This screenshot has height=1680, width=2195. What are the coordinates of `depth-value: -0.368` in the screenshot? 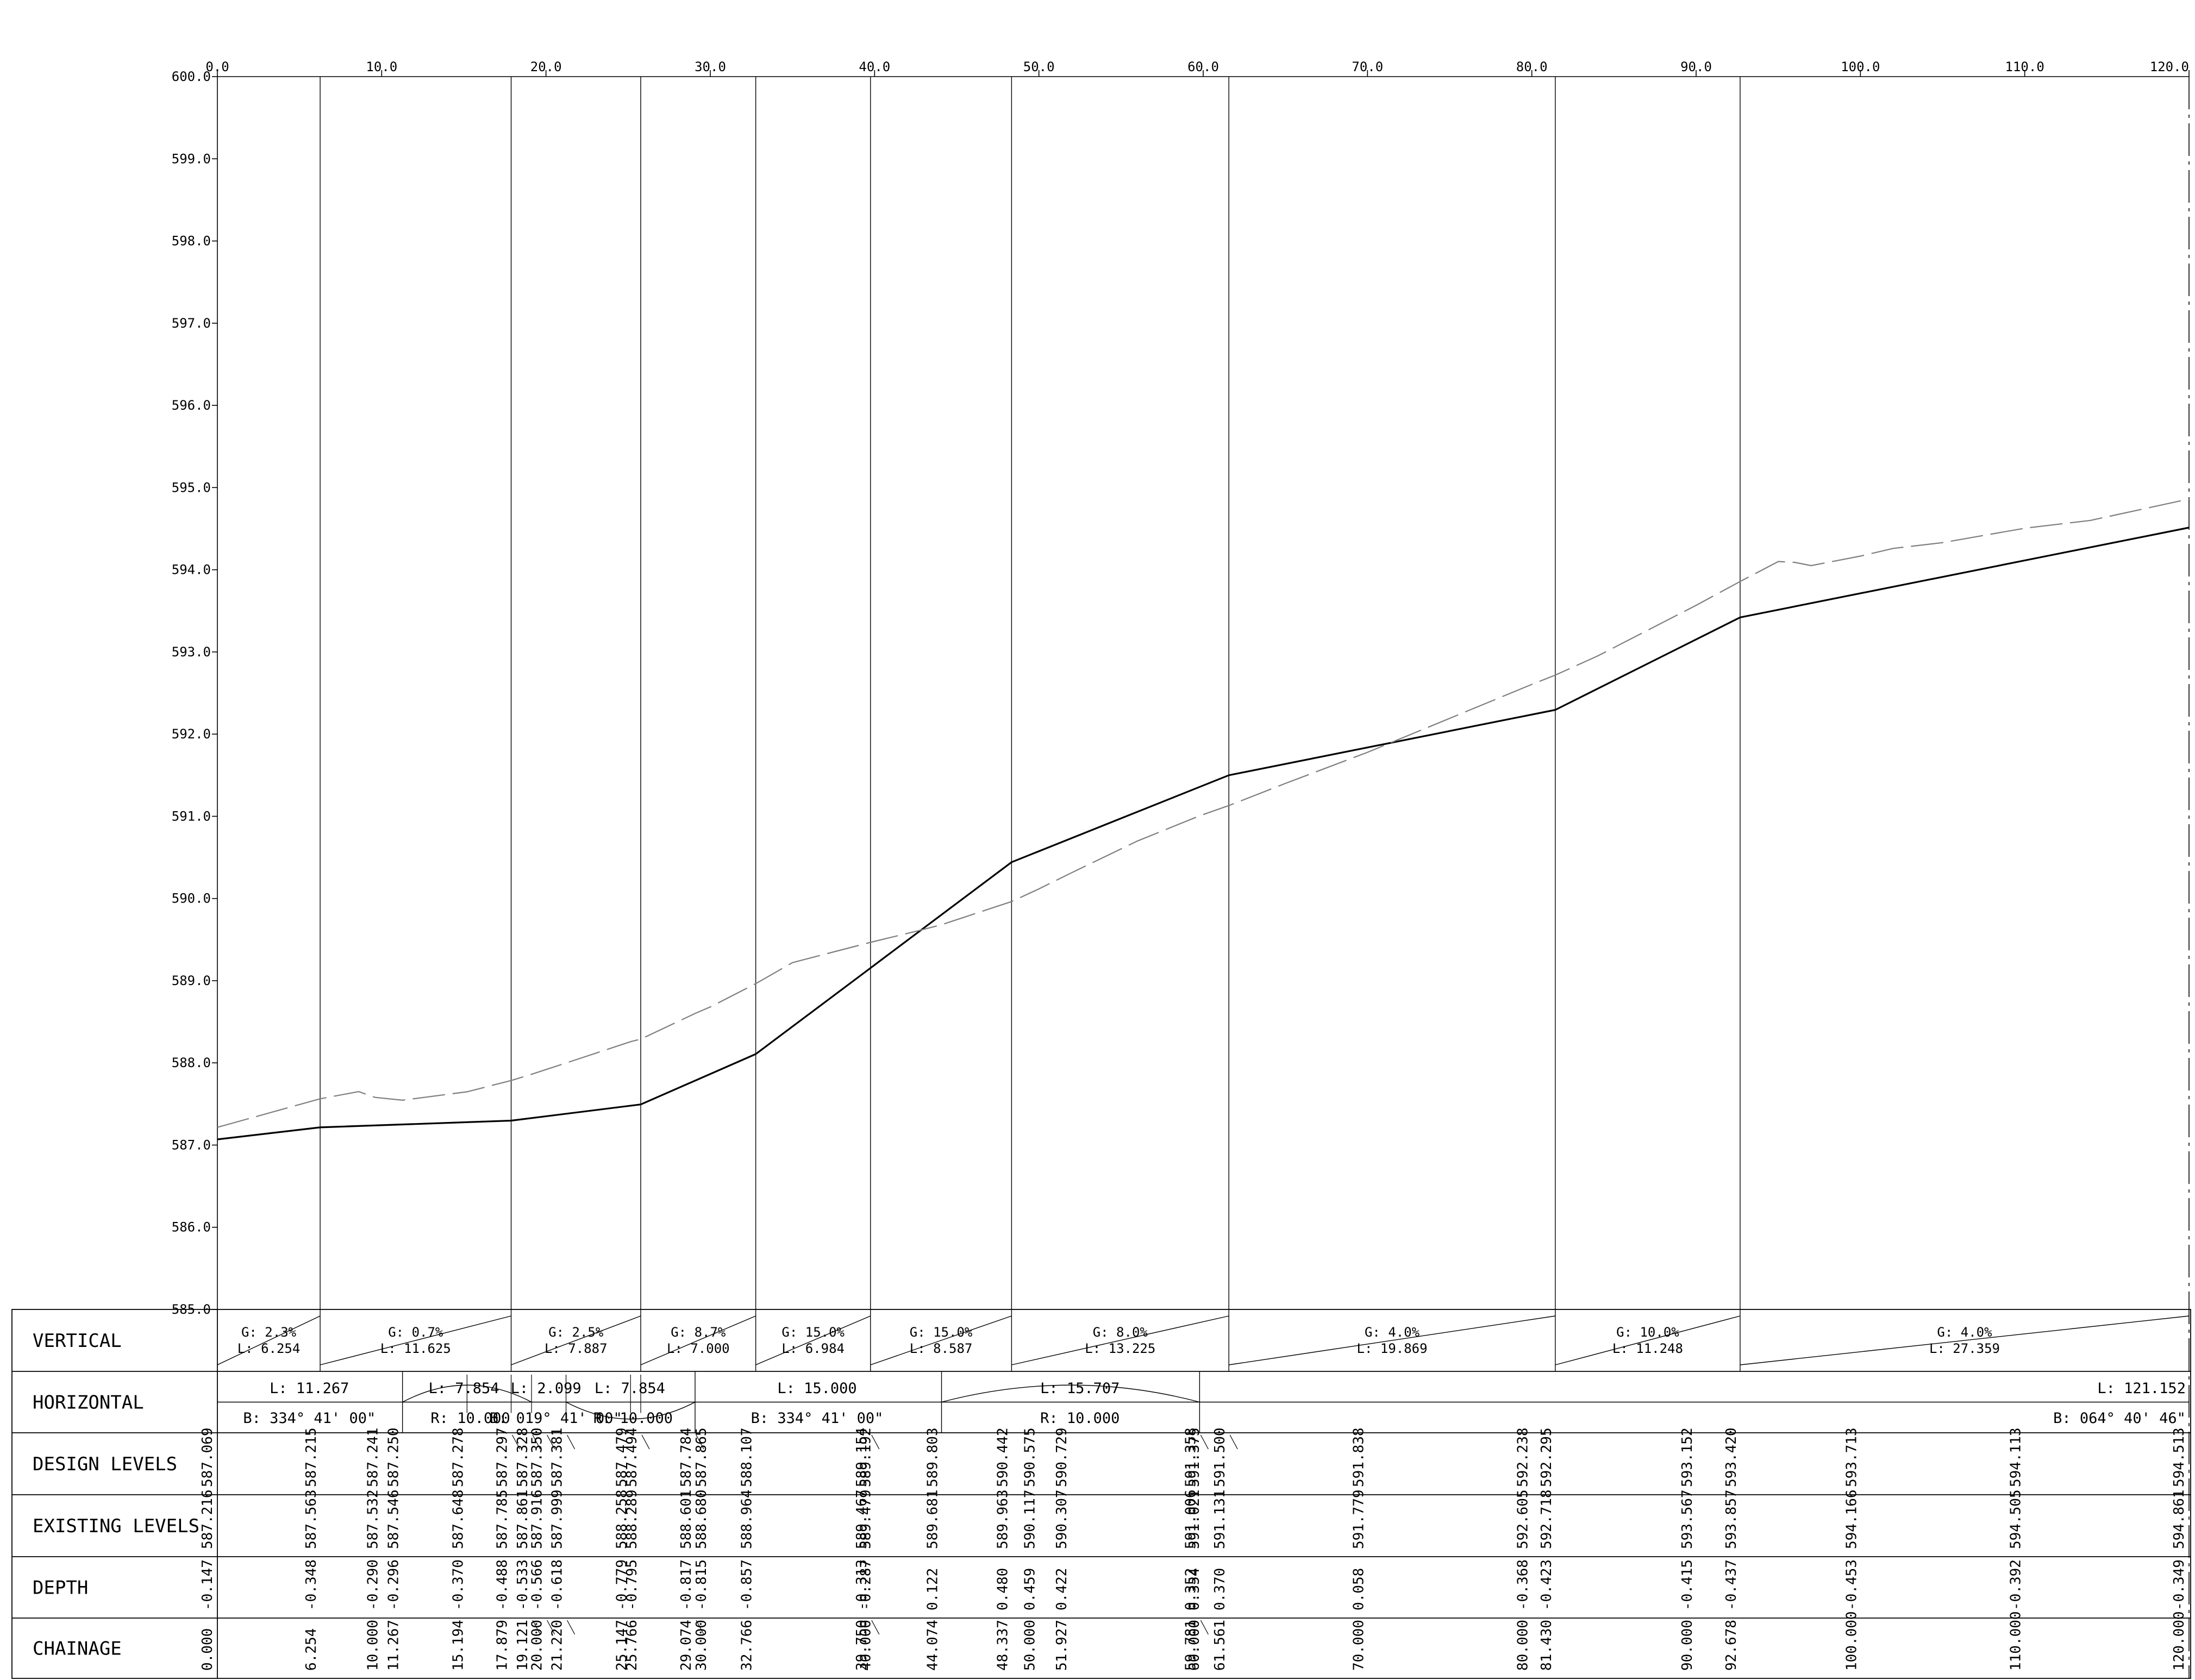 It's located at (1523, 1584).